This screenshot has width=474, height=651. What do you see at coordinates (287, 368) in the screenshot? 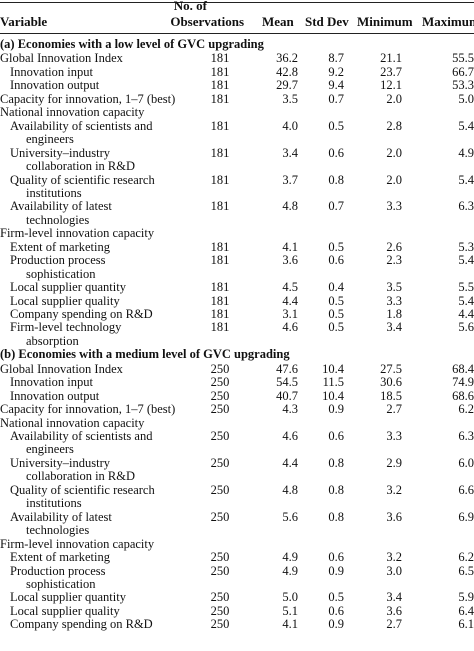
I see `mean-cell: 47.6` at bounding box center [287, 368].